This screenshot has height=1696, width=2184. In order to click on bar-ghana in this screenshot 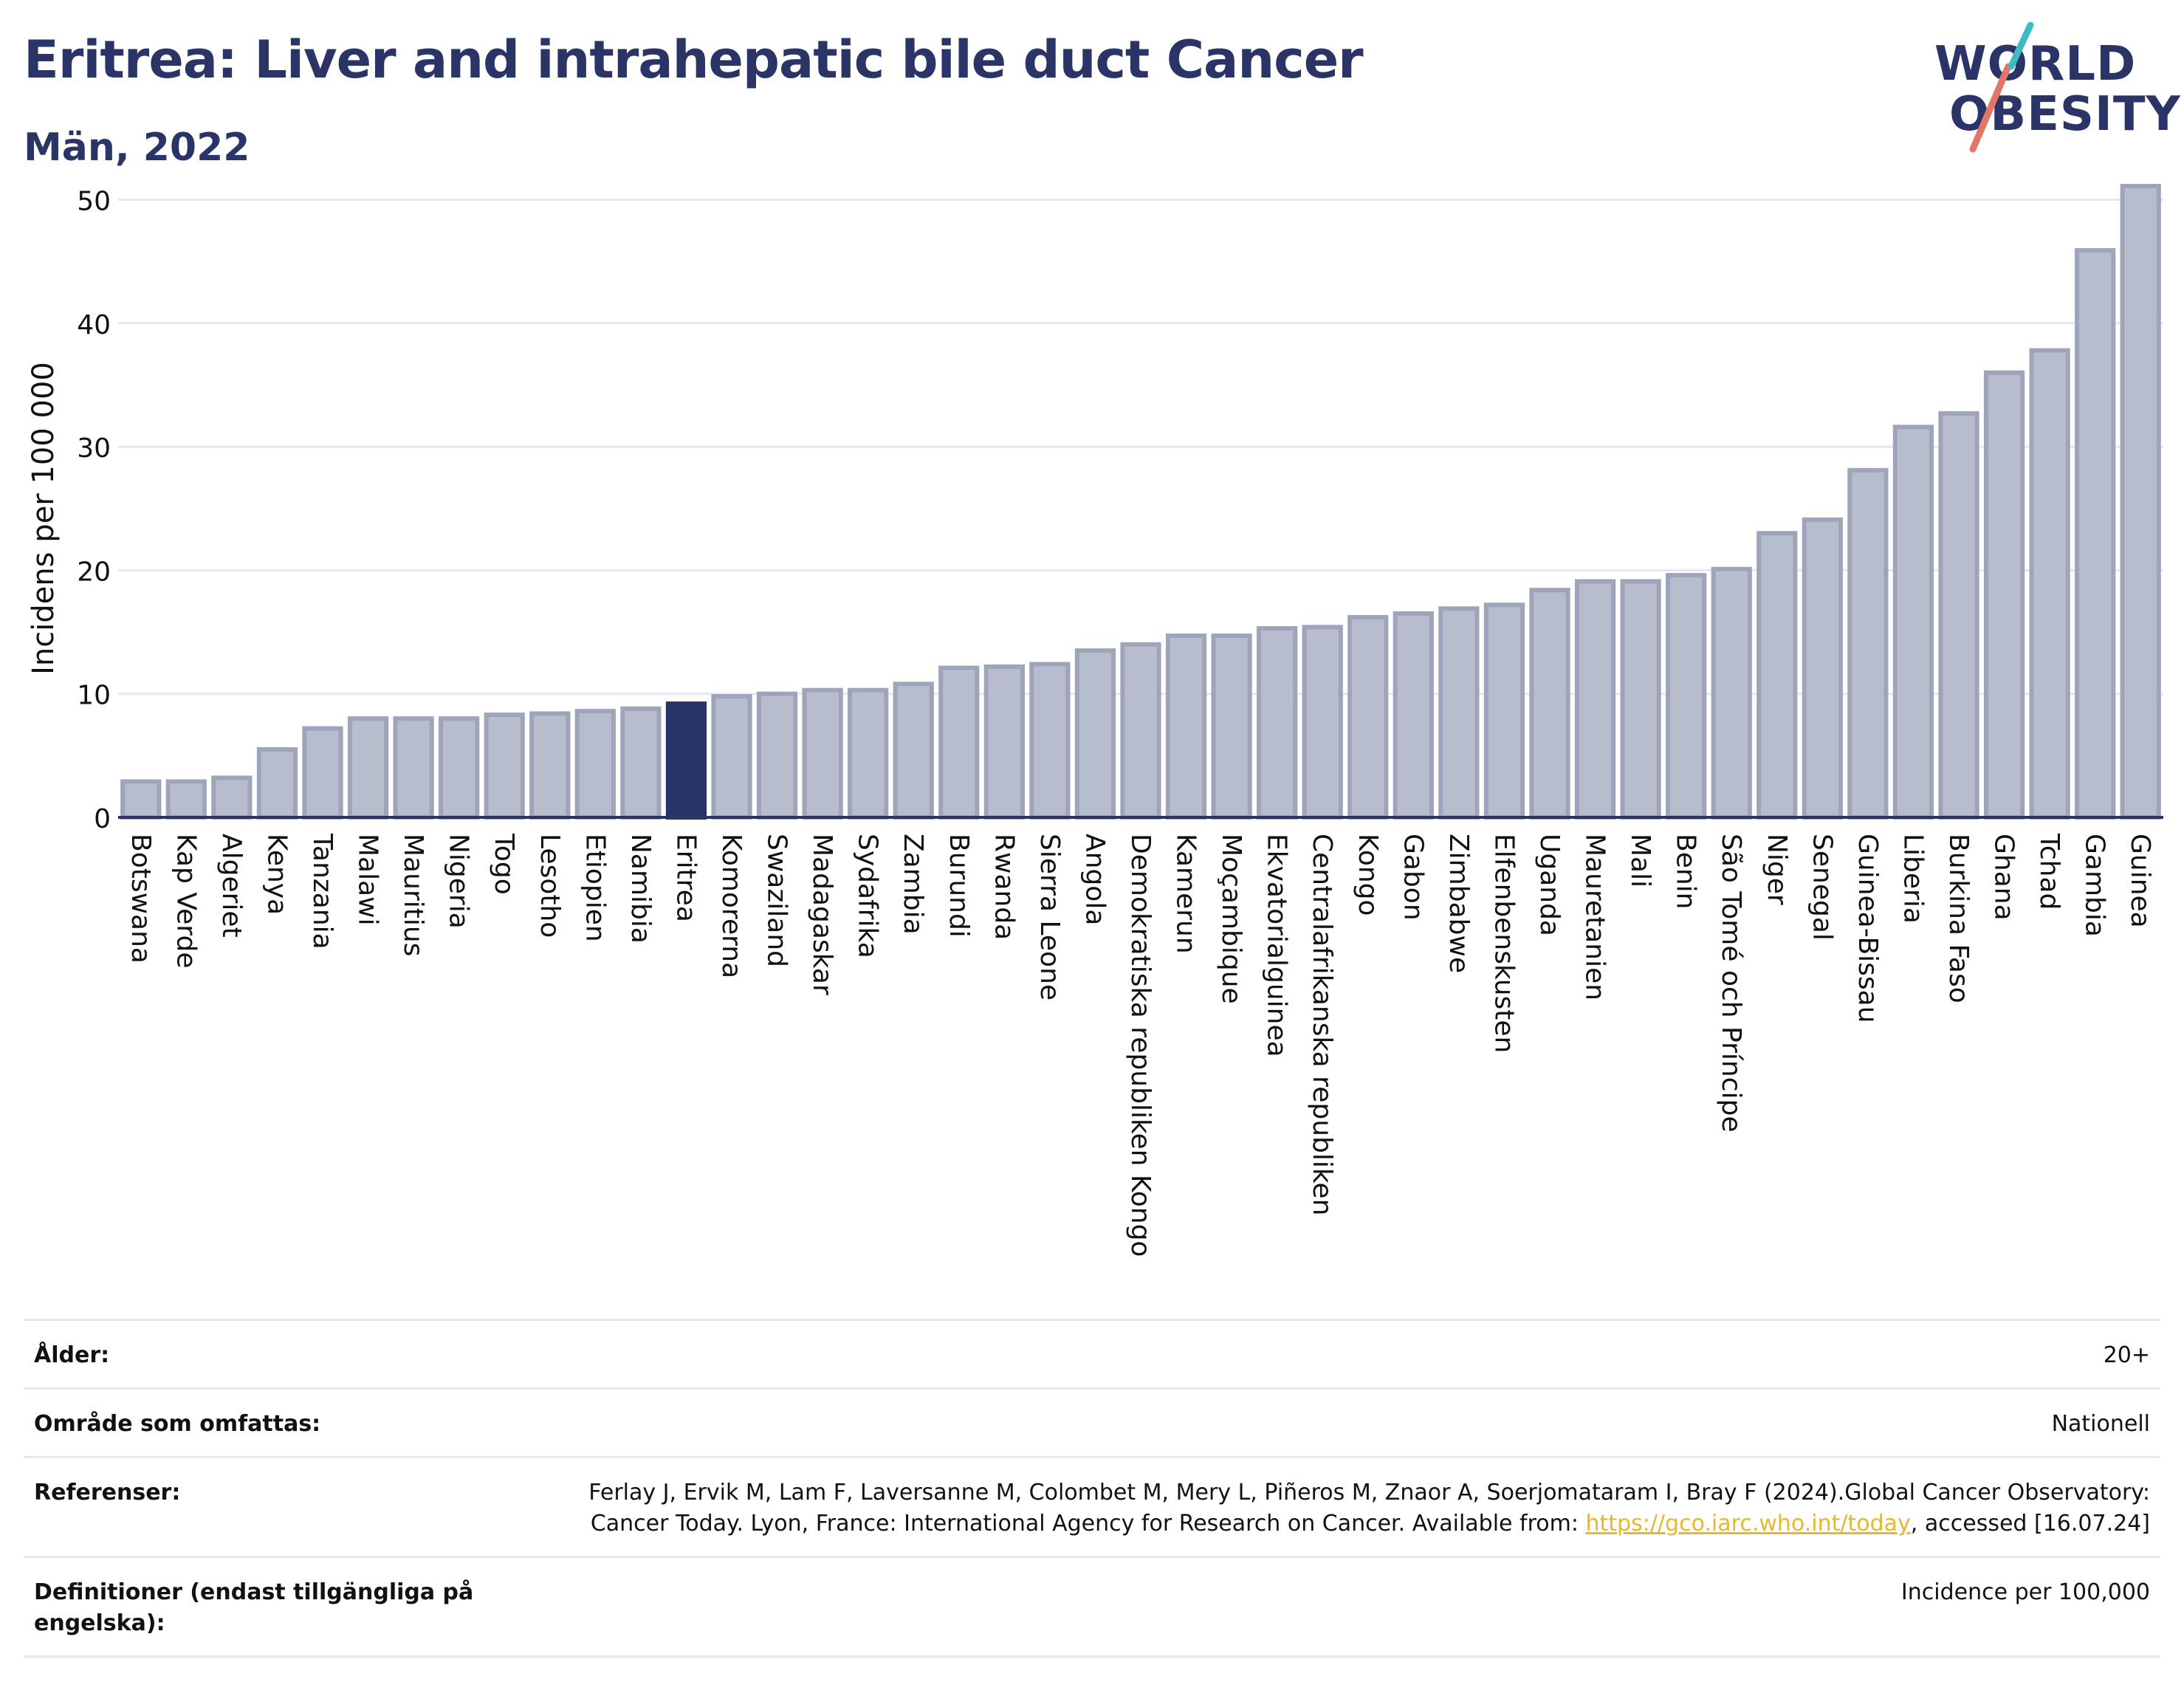, I will do `click(2004, 595)`.